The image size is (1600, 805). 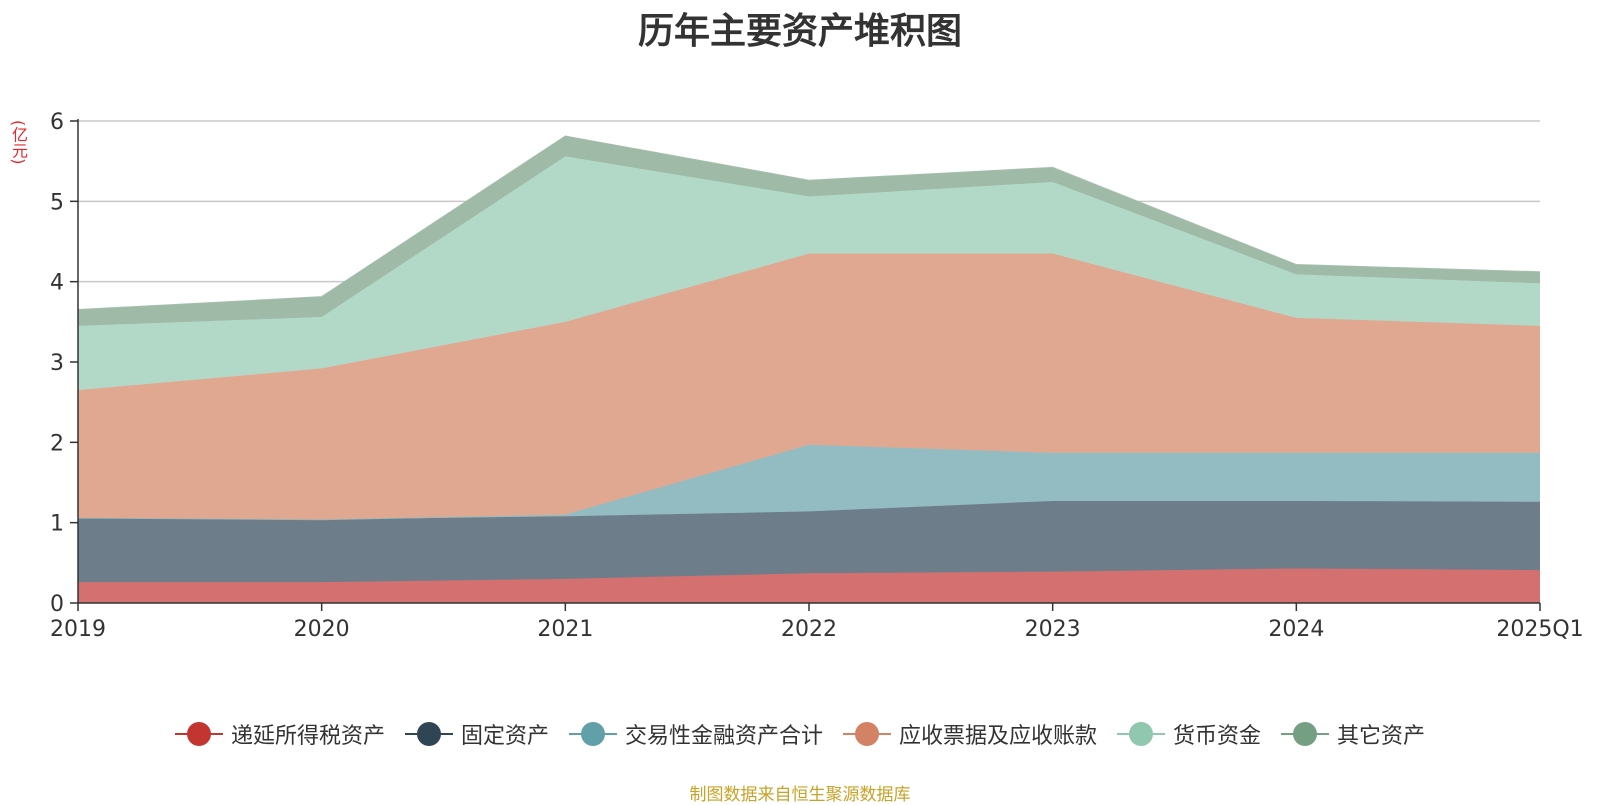 What do you see at coordinates (18, 142) in the screenshot?
I see `y-axis-unit-label: (亿元)` at bounding box center [18, 142].